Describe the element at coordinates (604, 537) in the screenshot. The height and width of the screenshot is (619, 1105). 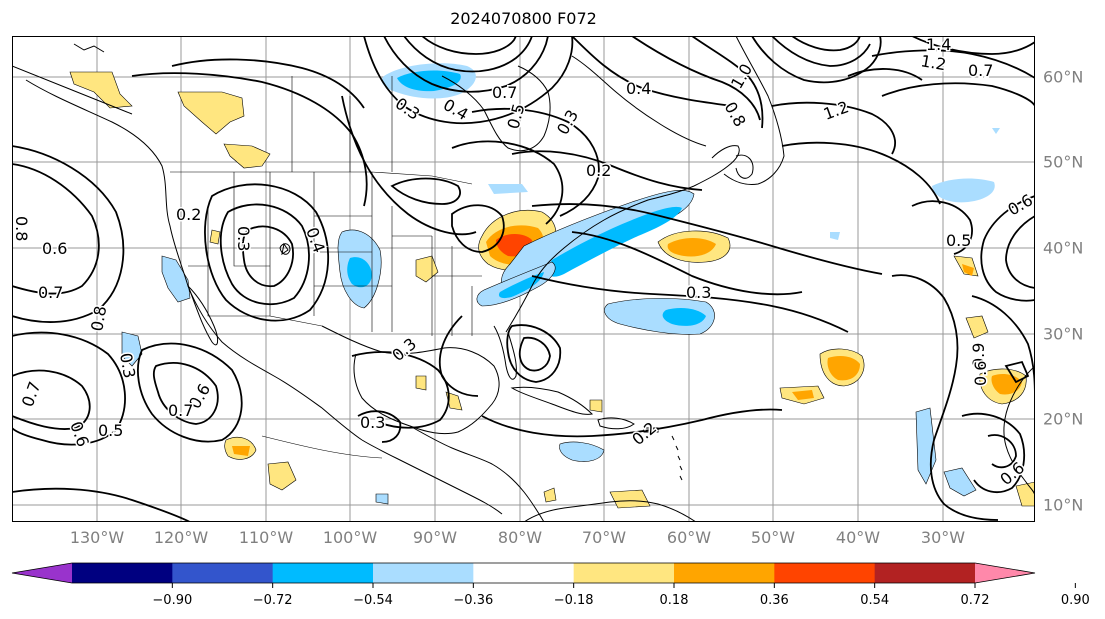
I see `lon-label: 70°W` at that location.